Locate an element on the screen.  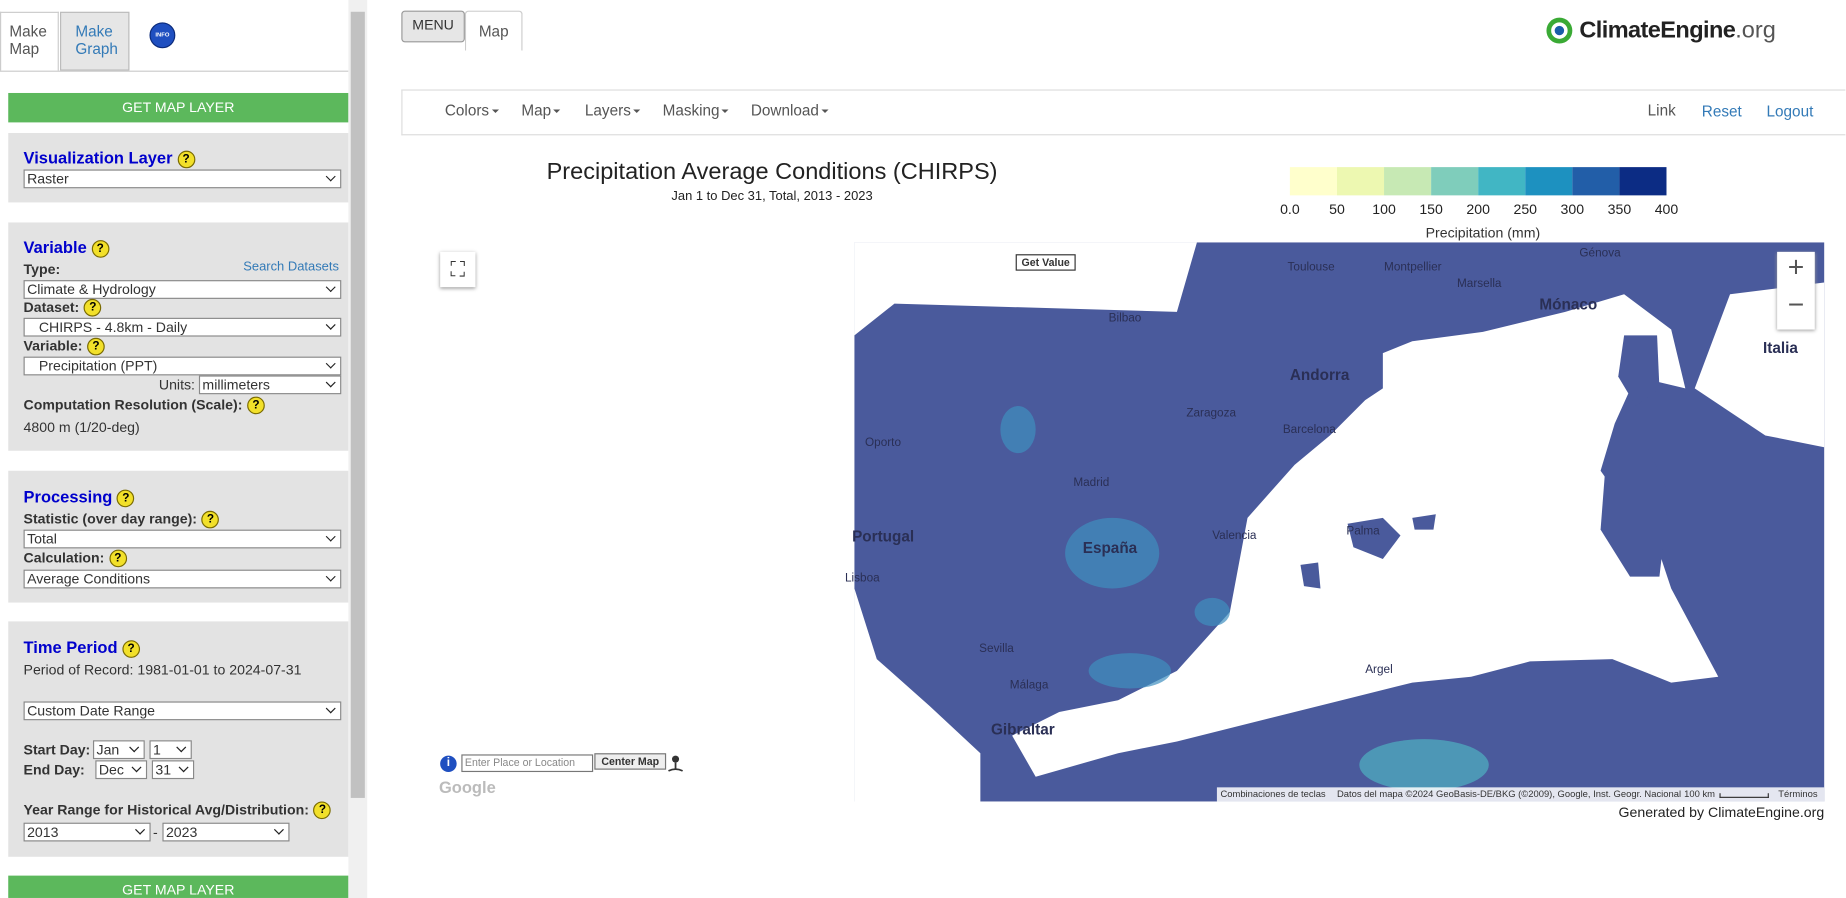
nav-link: Link is located at coordinates (1661, 110).